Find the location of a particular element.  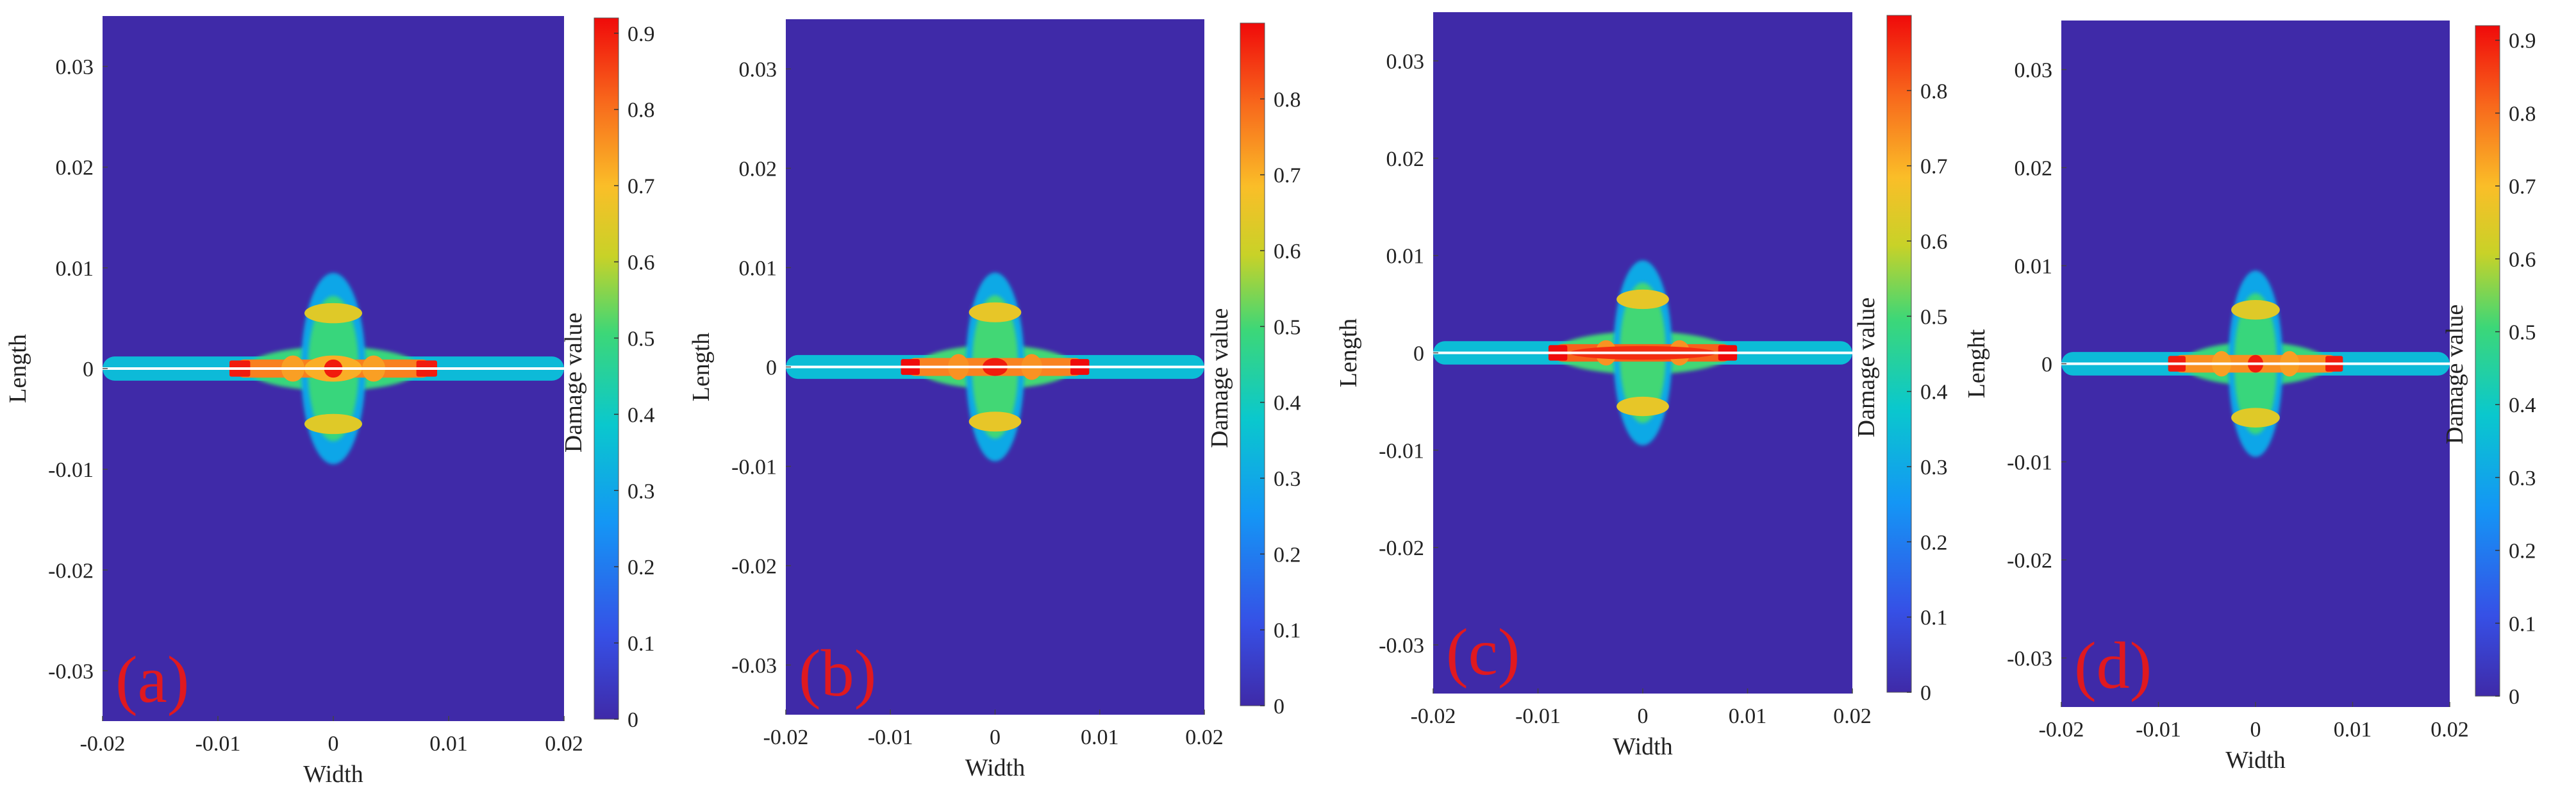

panel-label: (c) is located at coordinates (1483, 652).